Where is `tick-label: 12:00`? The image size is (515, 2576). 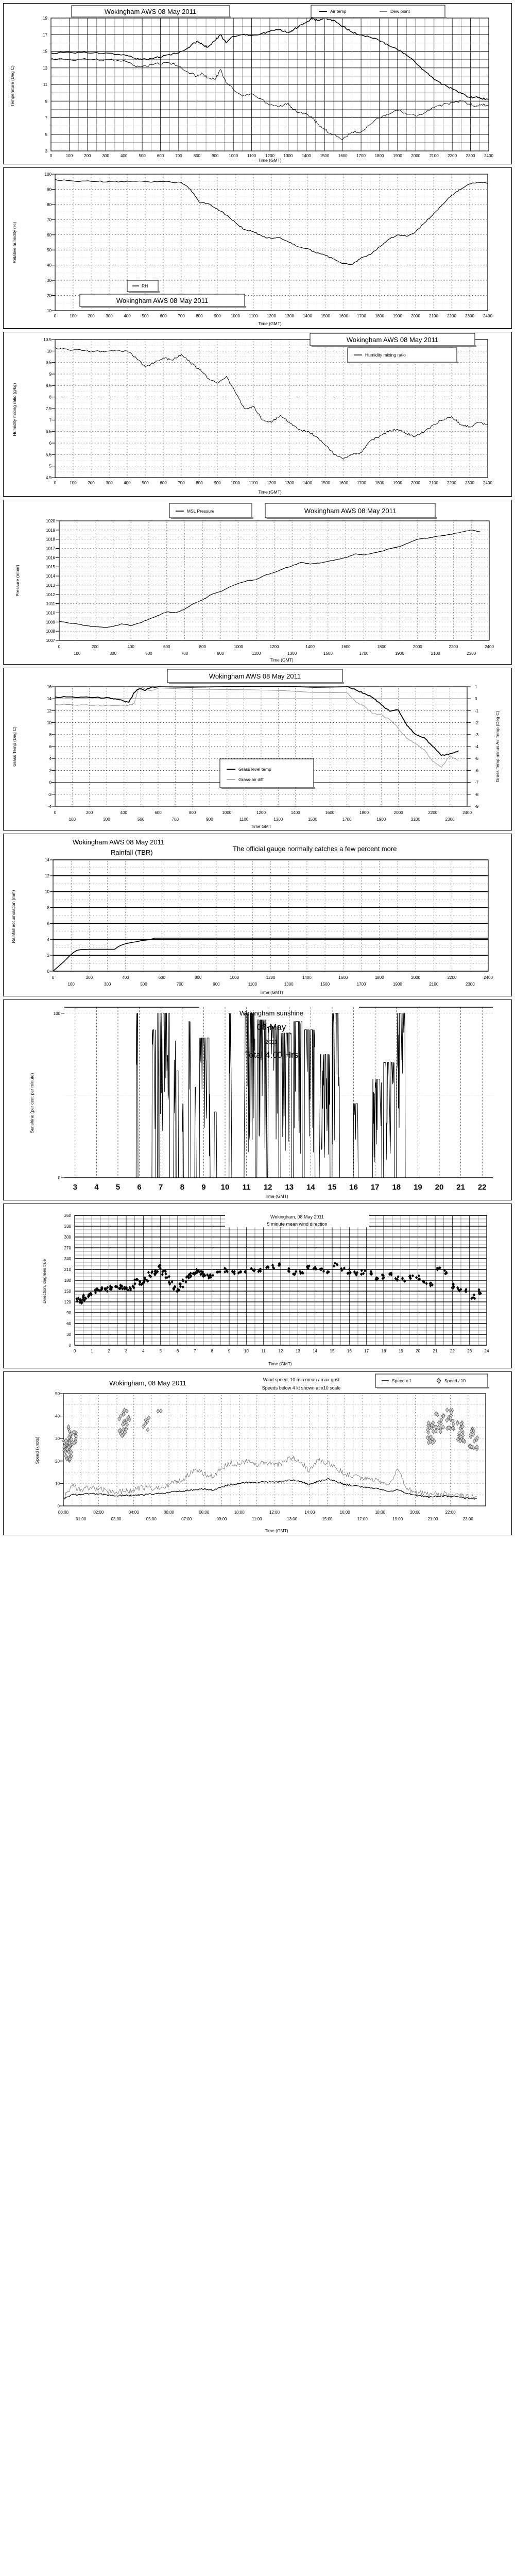 tick-label: 12:00 is located at coordinates (274, 1512).